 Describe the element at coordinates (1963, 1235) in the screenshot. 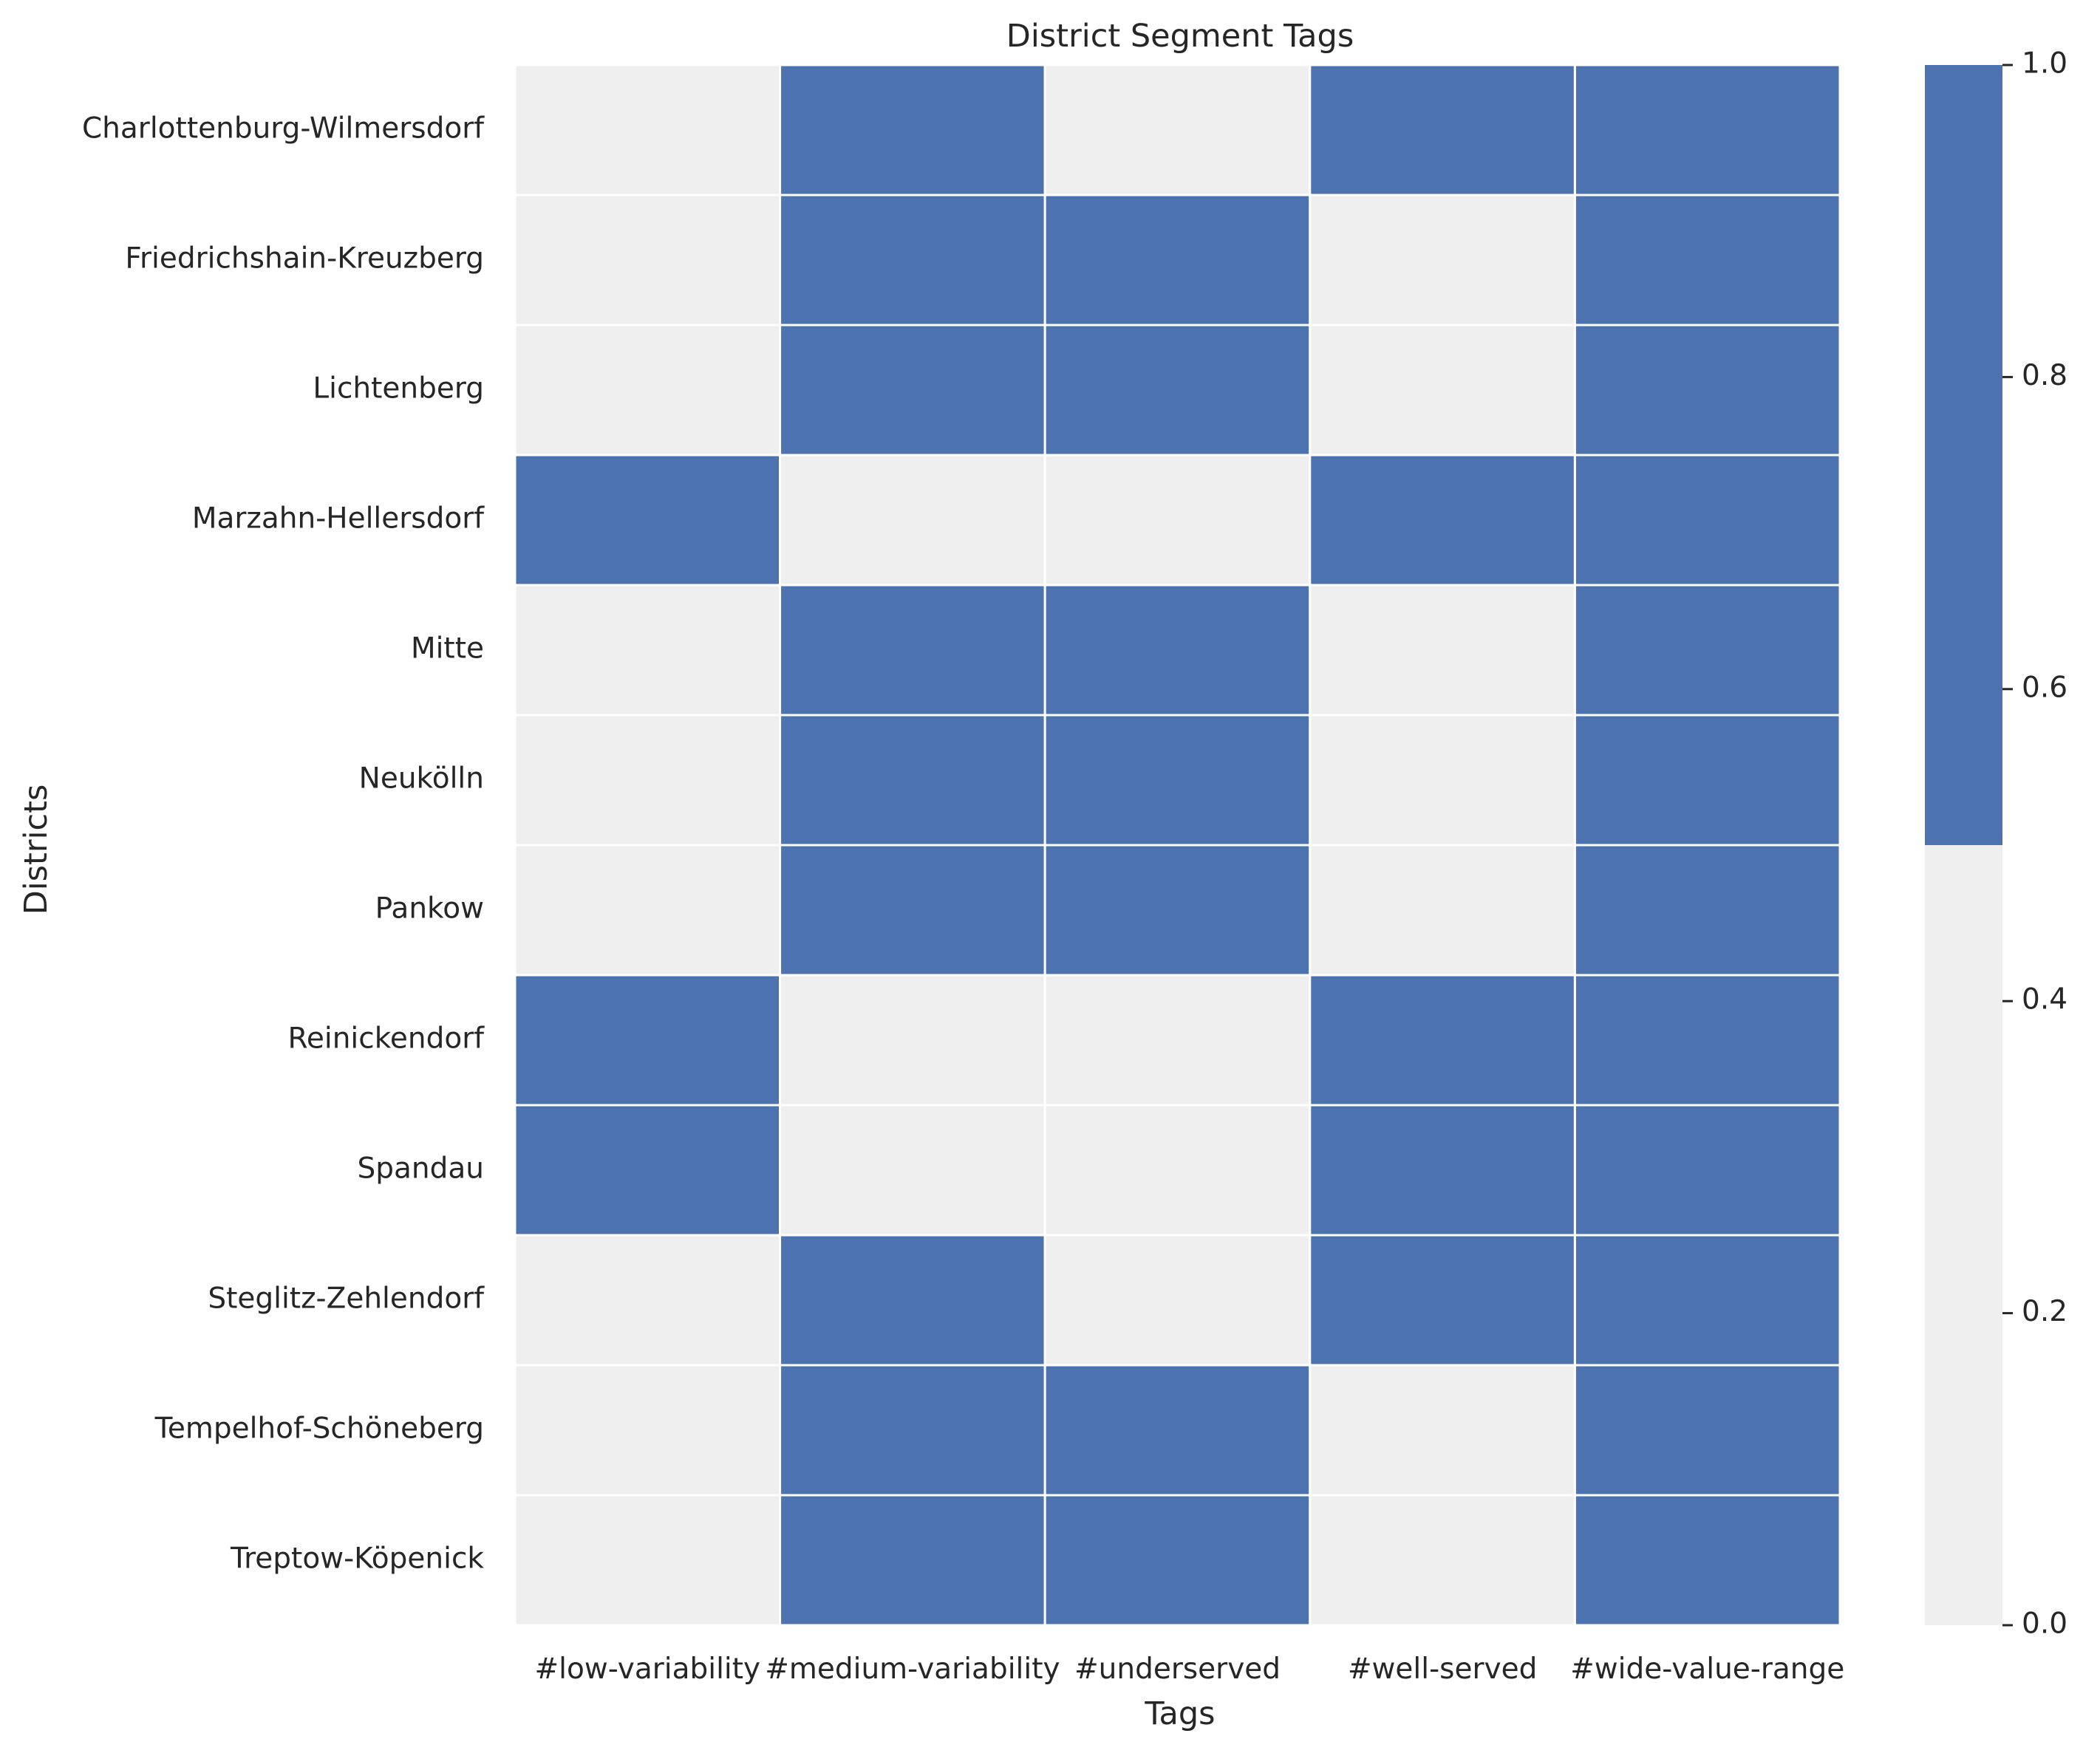

I see `colorbar-low-segment` at that location.